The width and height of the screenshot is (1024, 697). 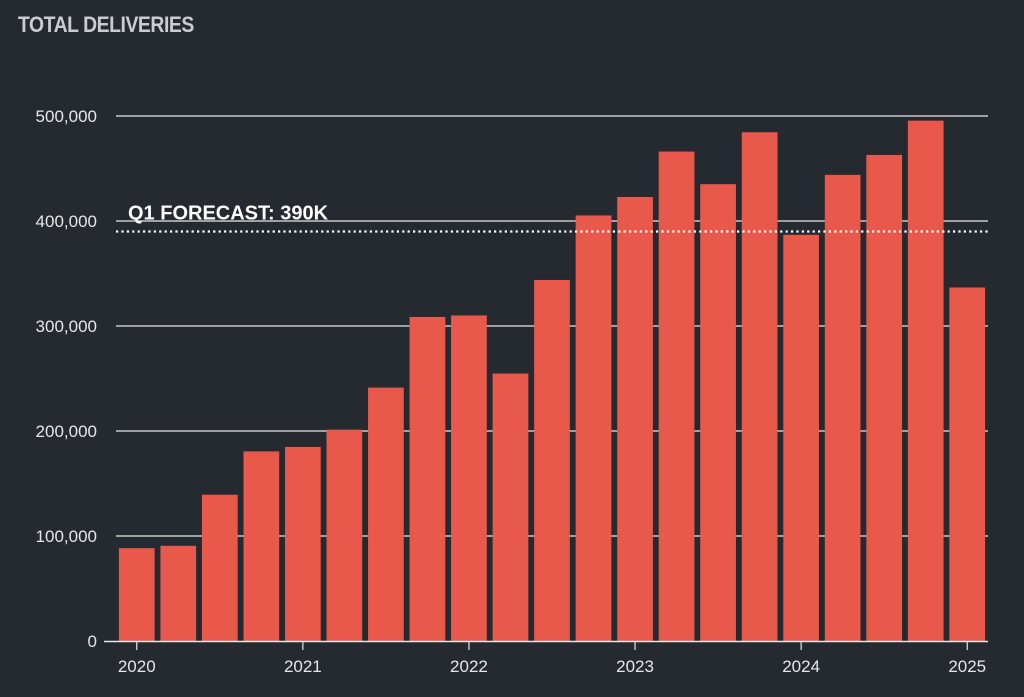 I want to click on y-tick-label: 400,000, so click(x=66, y=221).